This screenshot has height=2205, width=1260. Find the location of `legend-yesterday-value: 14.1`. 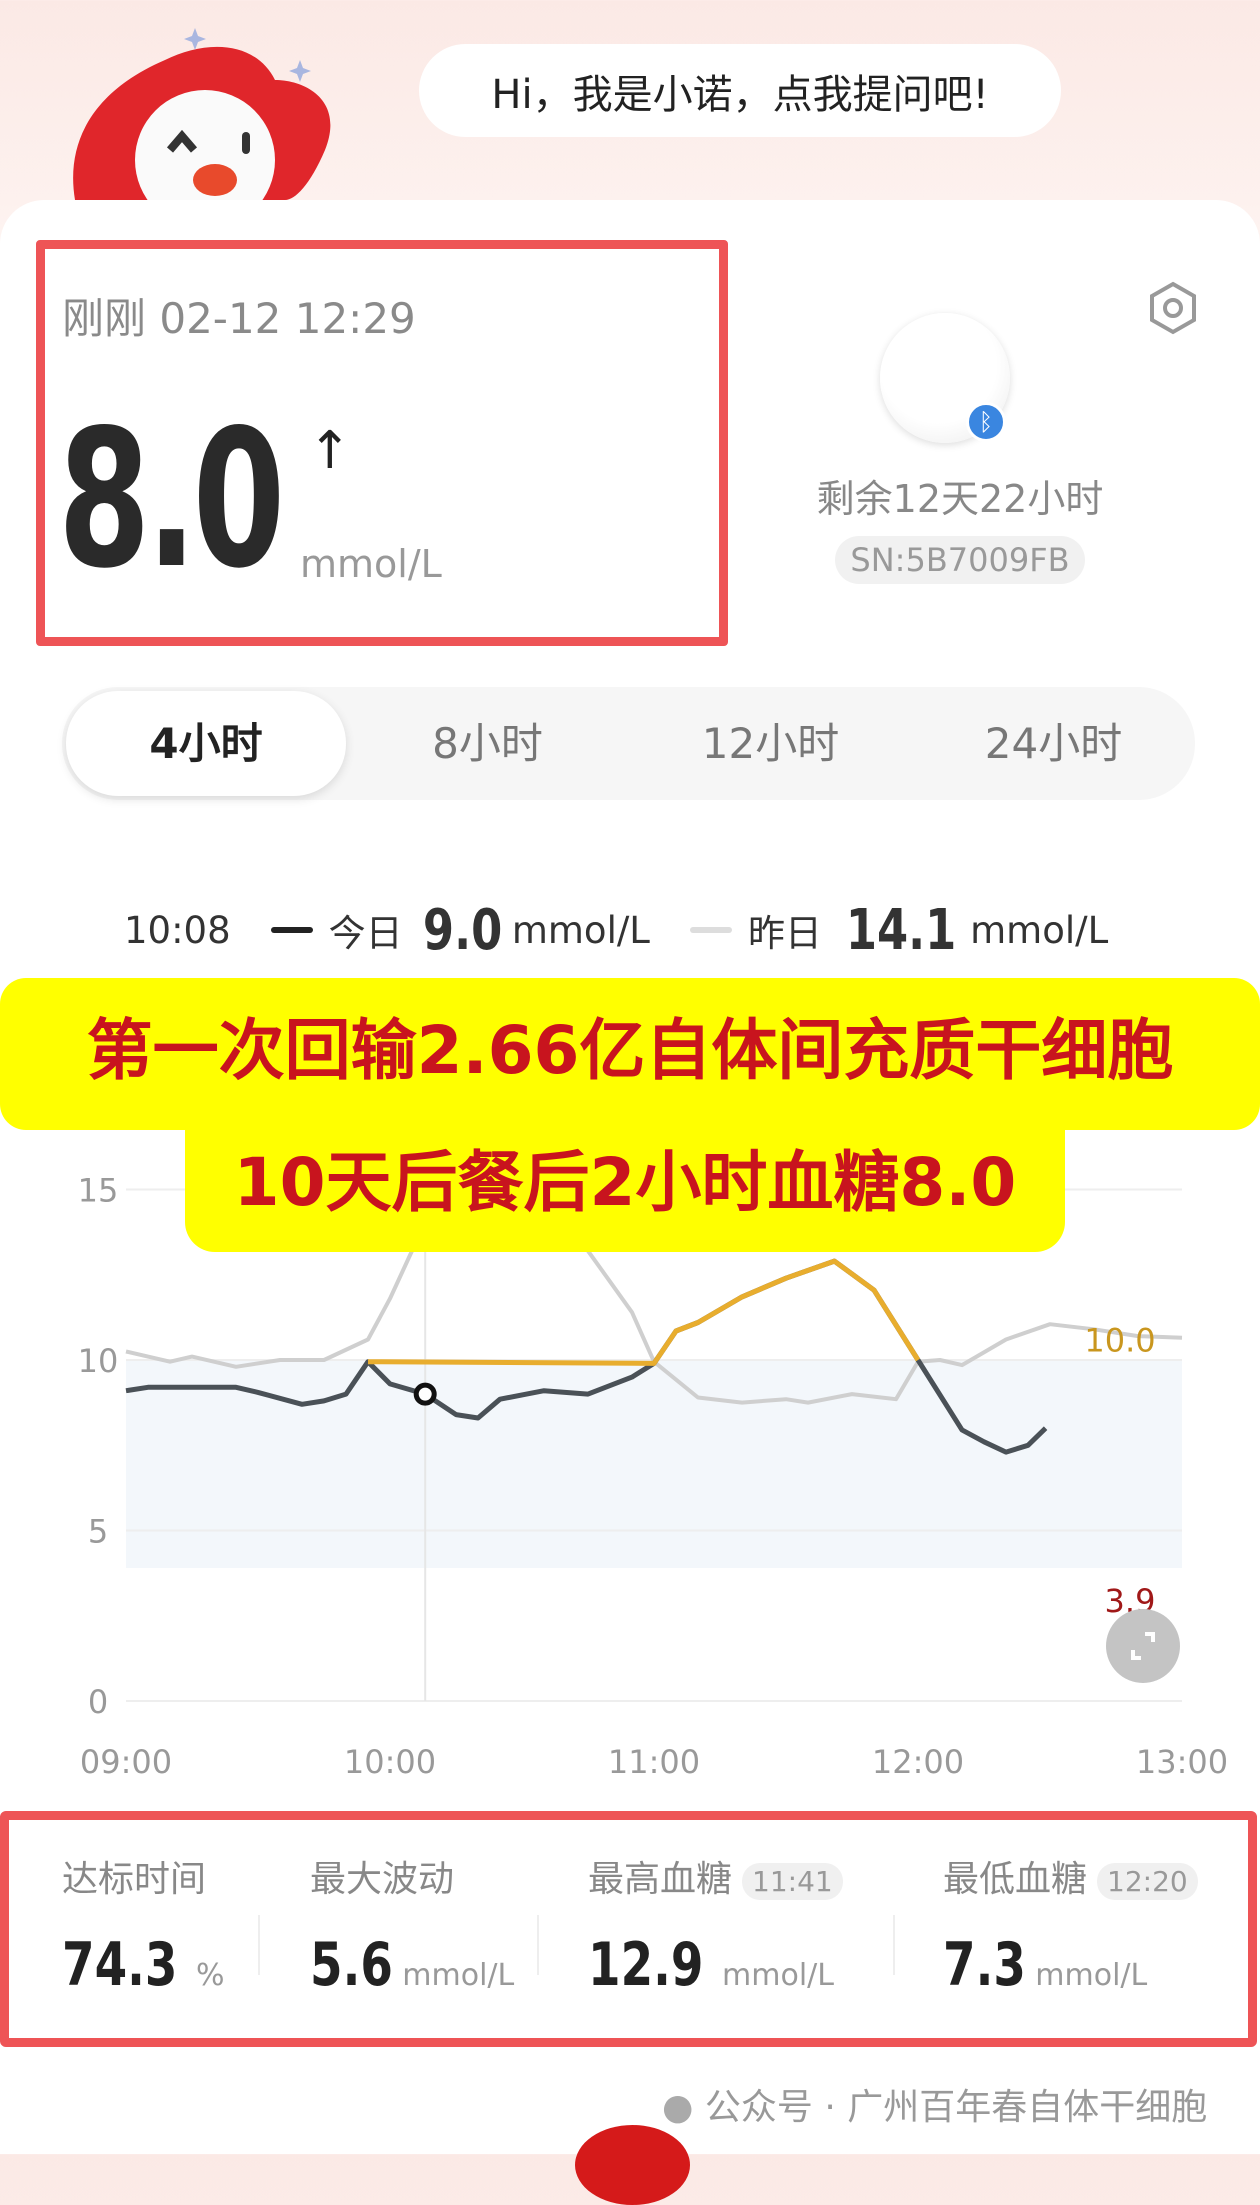

legend-yesterday-value: 14.1 is located at coordinates (901, 930).